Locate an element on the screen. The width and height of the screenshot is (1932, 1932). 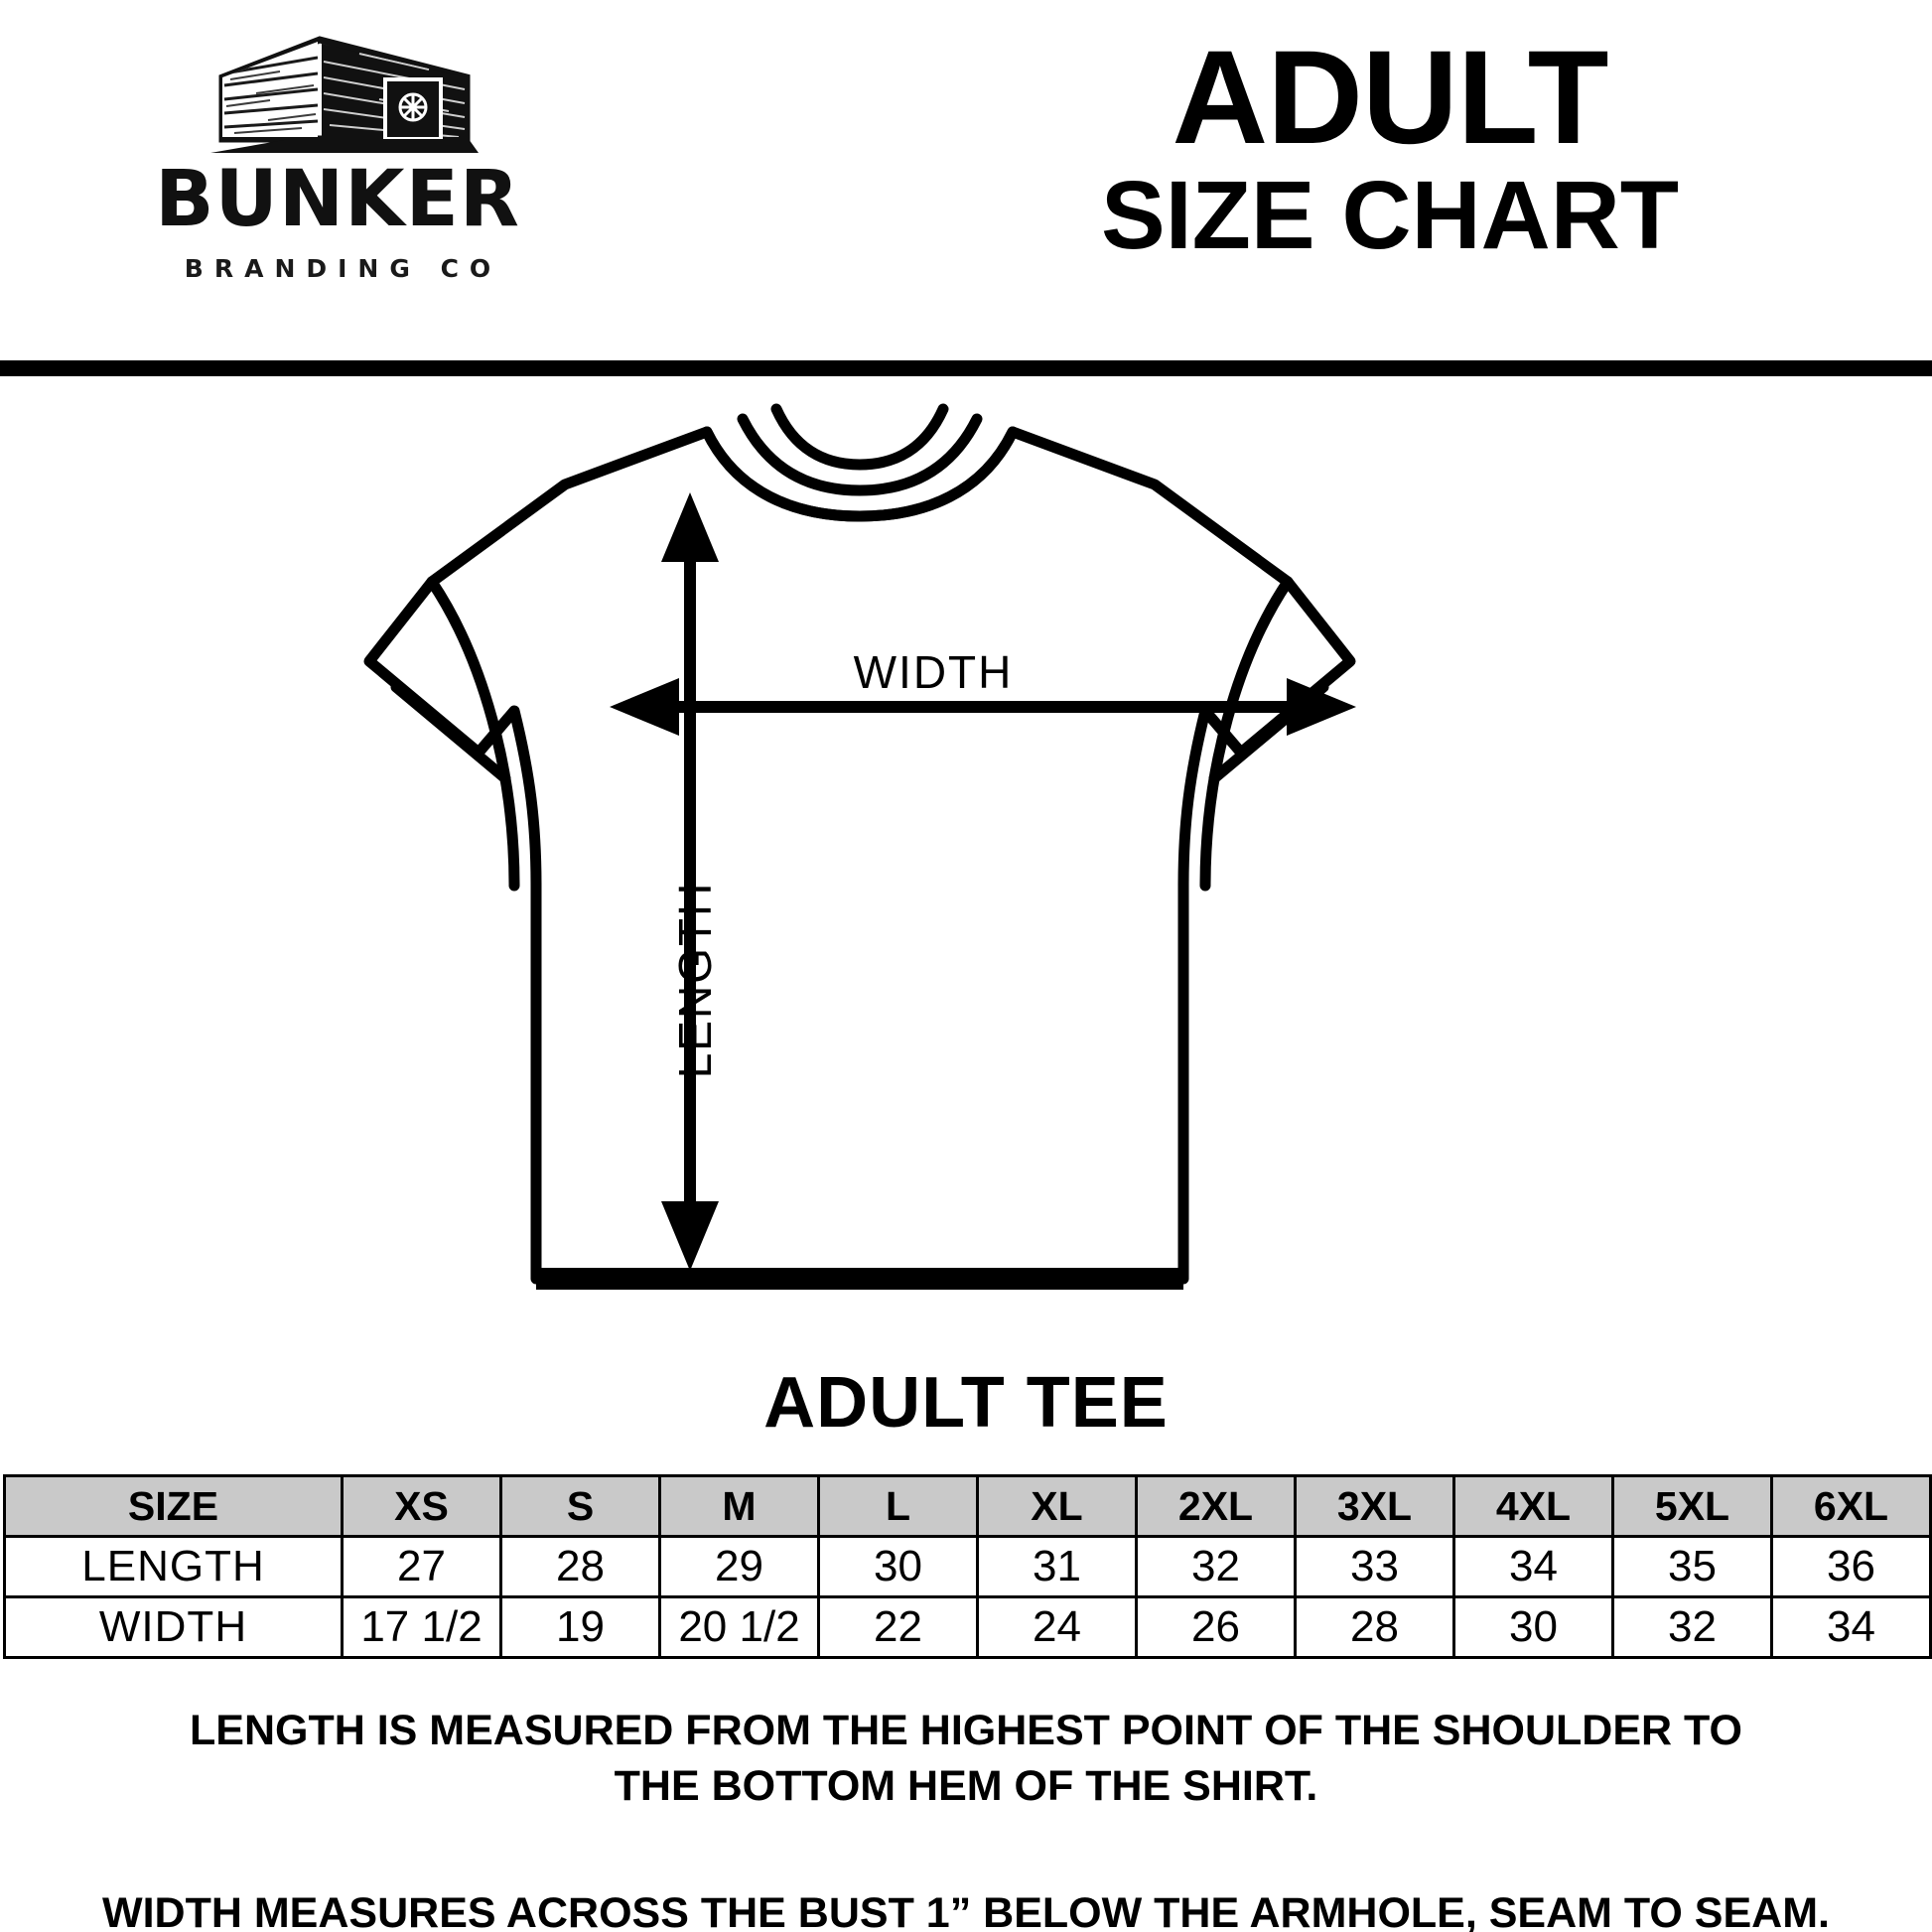
header-size-s: S is located at coordinates (580, 1506).